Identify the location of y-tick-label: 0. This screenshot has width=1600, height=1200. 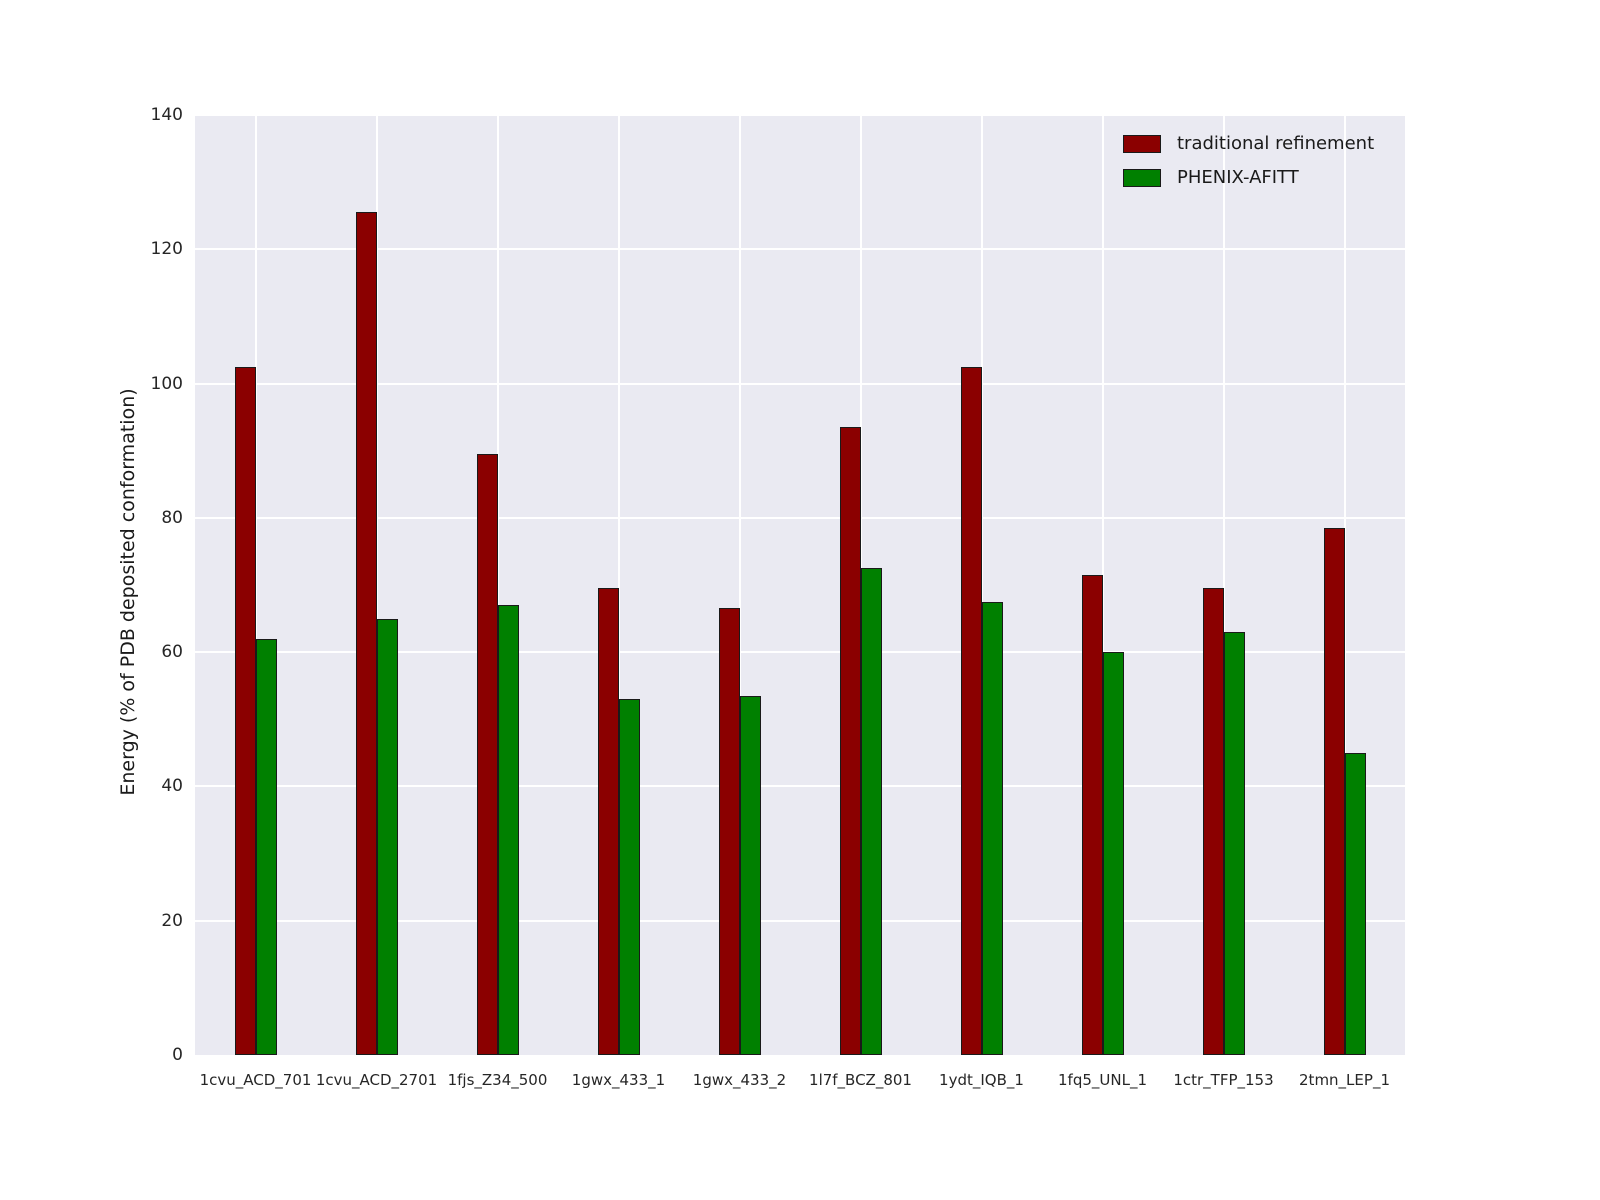
(177, 1055).